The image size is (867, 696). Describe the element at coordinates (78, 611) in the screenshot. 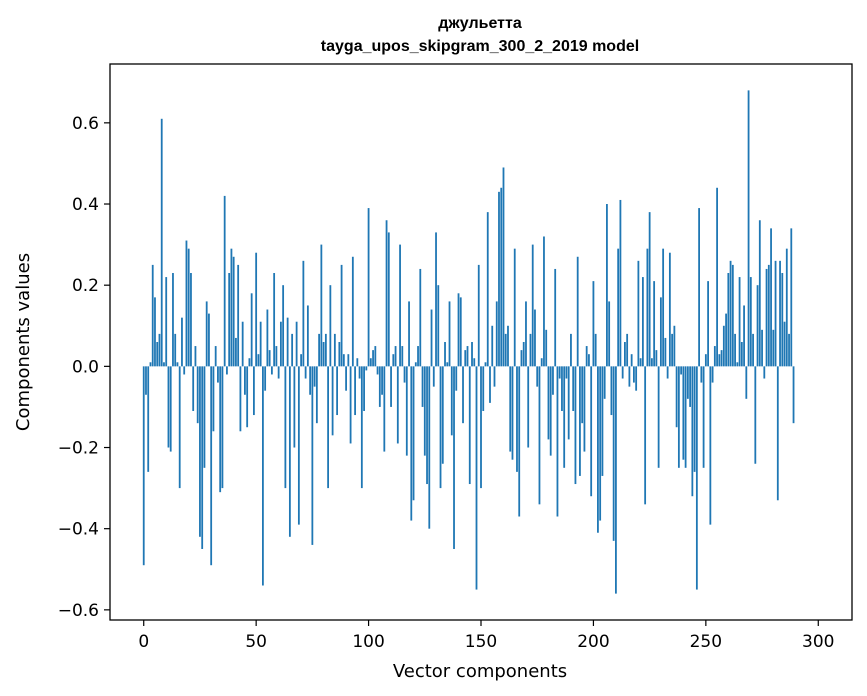

I see `y-tick-label: −0.6` at that location.